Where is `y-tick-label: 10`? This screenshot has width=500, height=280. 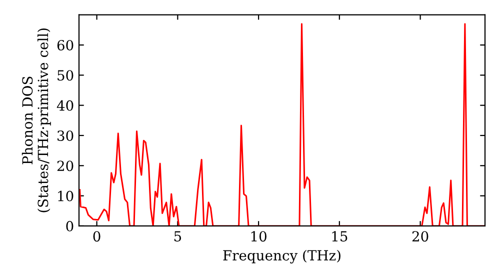
y-tick-label: 10 is located at coordinates (66, 196).